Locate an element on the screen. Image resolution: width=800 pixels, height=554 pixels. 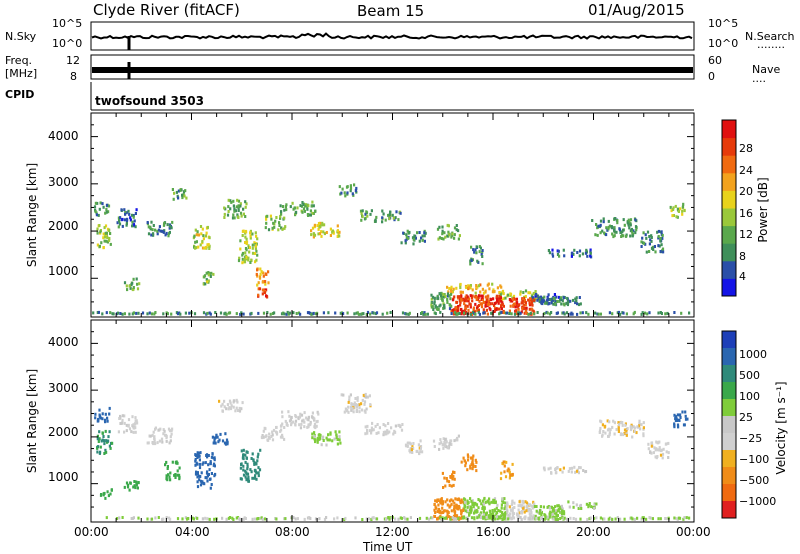
noise-panel is located at coordinates (392, 36).